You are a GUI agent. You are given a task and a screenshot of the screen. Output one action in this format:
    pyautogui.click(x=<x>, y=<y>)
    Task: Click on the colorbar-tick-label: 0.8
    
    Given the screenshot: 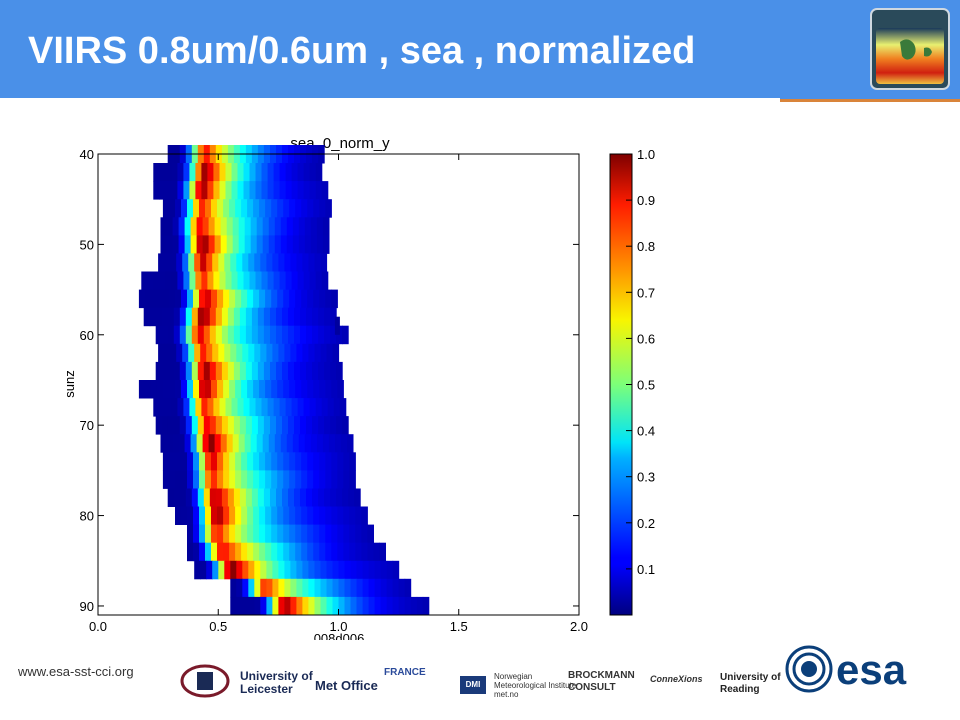 What is the action you would take?
    pyautogui.click(x=646, y=246)
    